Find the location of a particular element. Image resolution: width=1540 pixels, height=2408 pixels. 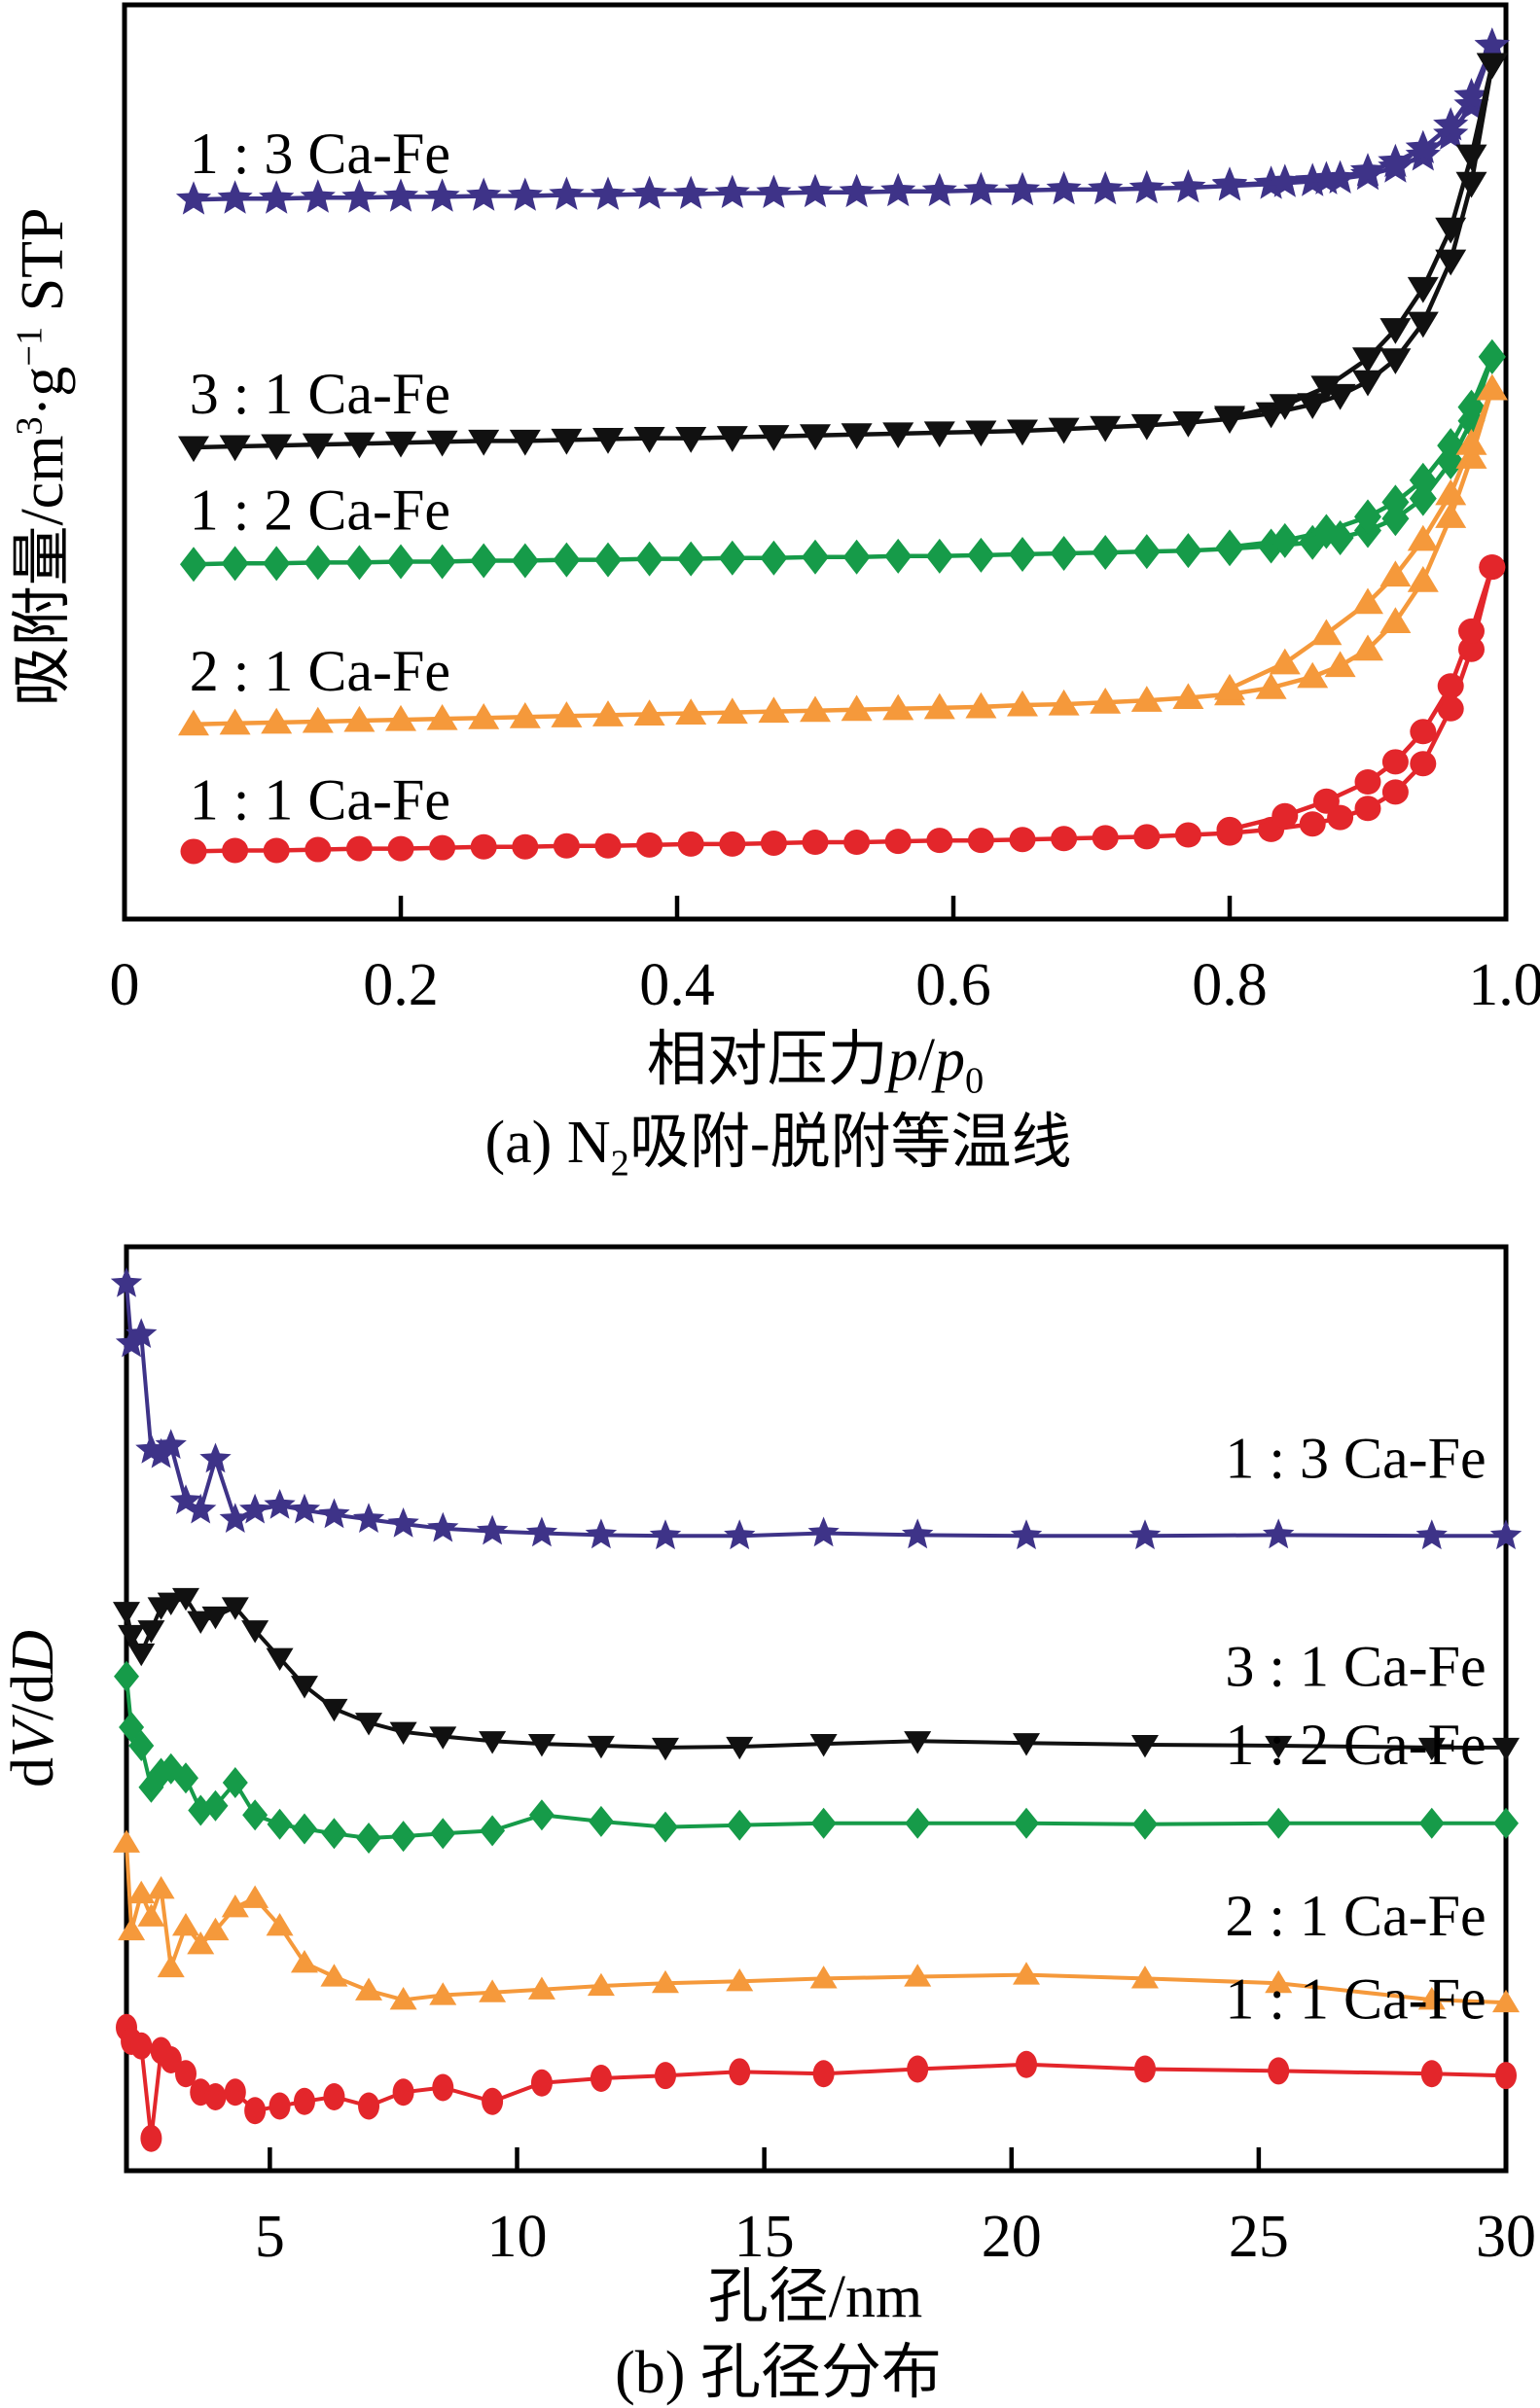

x-axis-ticks-pore-size-distribution: 5 10 15 20 25 30 is located at coordinates (895, 2209).